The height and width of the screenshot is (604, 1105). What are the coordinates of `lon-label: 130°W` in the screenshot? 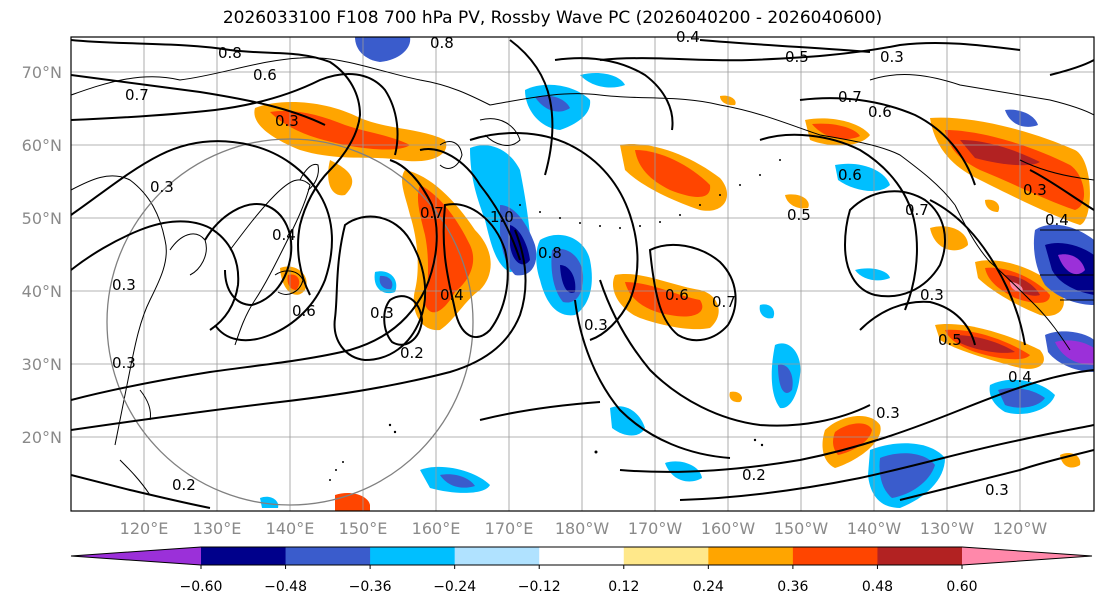 It's located at (947, 528).